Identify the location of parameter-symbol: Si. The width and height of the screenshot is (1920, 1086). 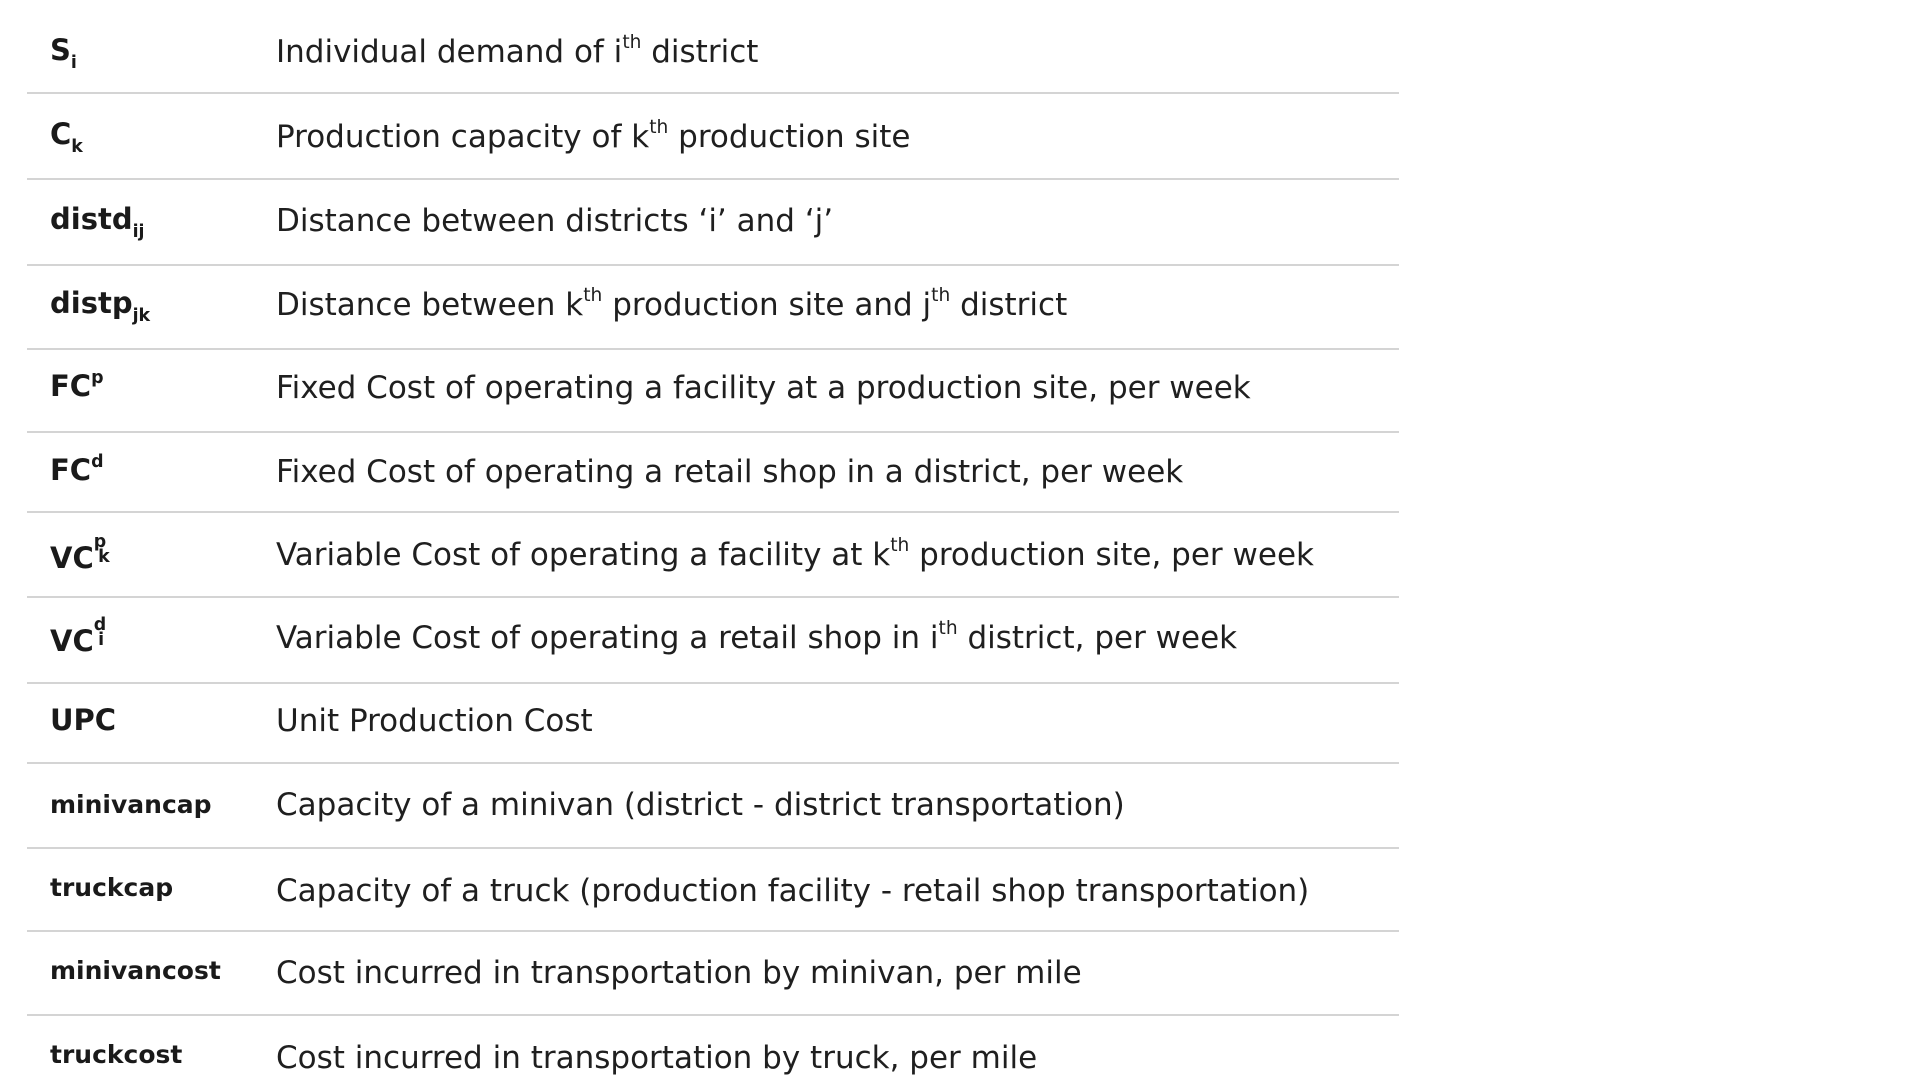
(63, 53).